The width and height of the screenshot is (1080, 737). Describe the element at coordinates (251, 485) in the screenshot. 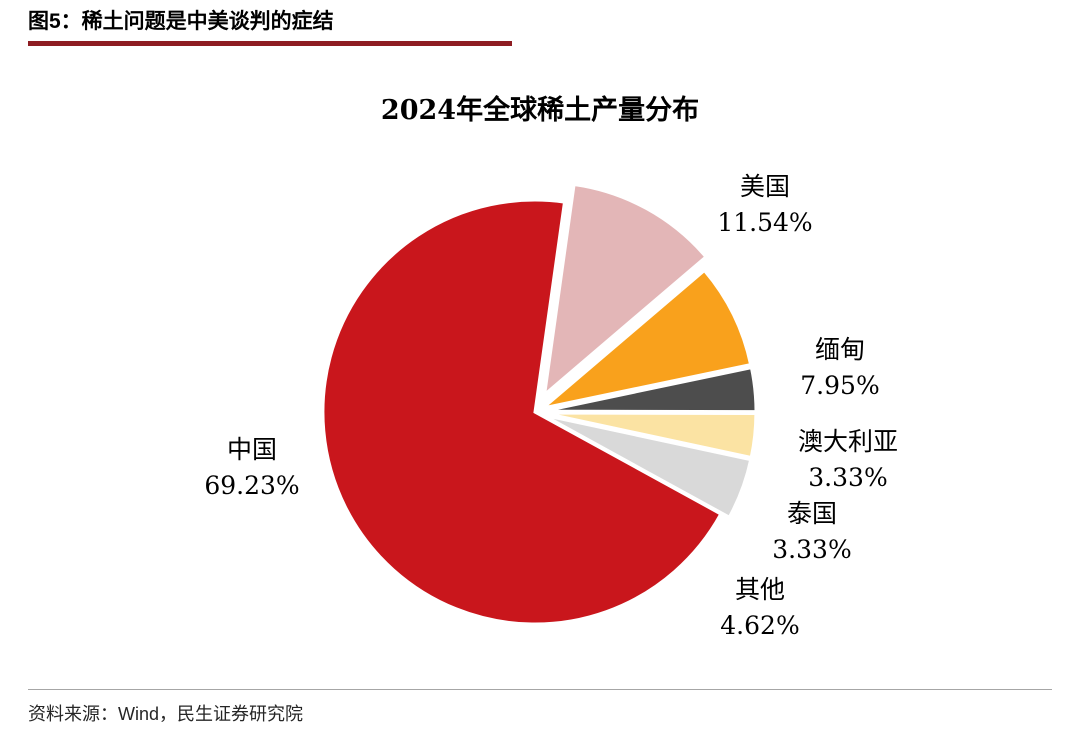

I see `pie-value-china: 69.23%` at that location.